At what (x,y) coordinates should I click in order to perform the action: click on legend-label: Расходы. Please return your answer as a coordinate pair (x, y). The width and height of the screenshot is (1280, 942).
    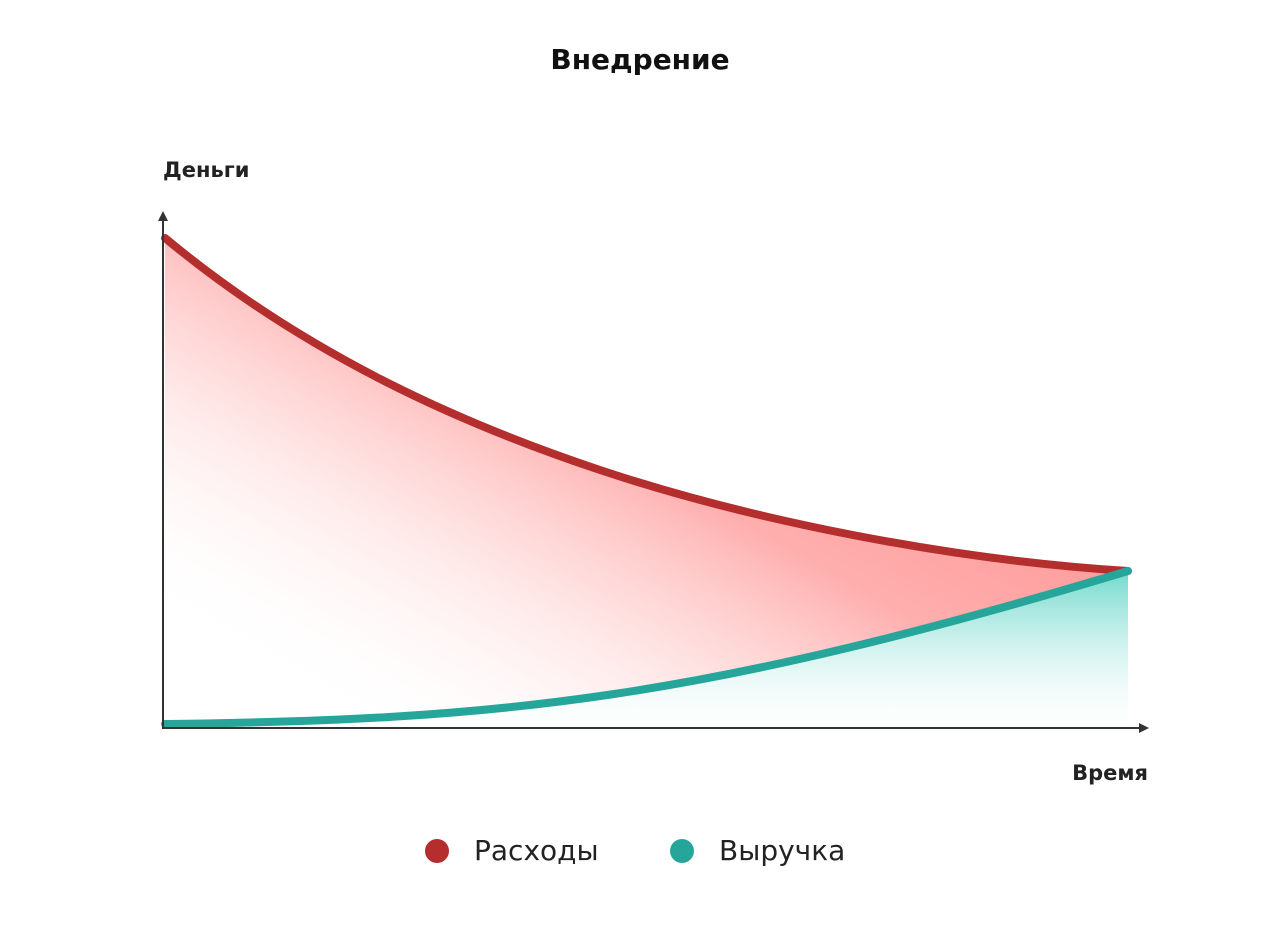
    Looking at the image, I should click on (536, 850).